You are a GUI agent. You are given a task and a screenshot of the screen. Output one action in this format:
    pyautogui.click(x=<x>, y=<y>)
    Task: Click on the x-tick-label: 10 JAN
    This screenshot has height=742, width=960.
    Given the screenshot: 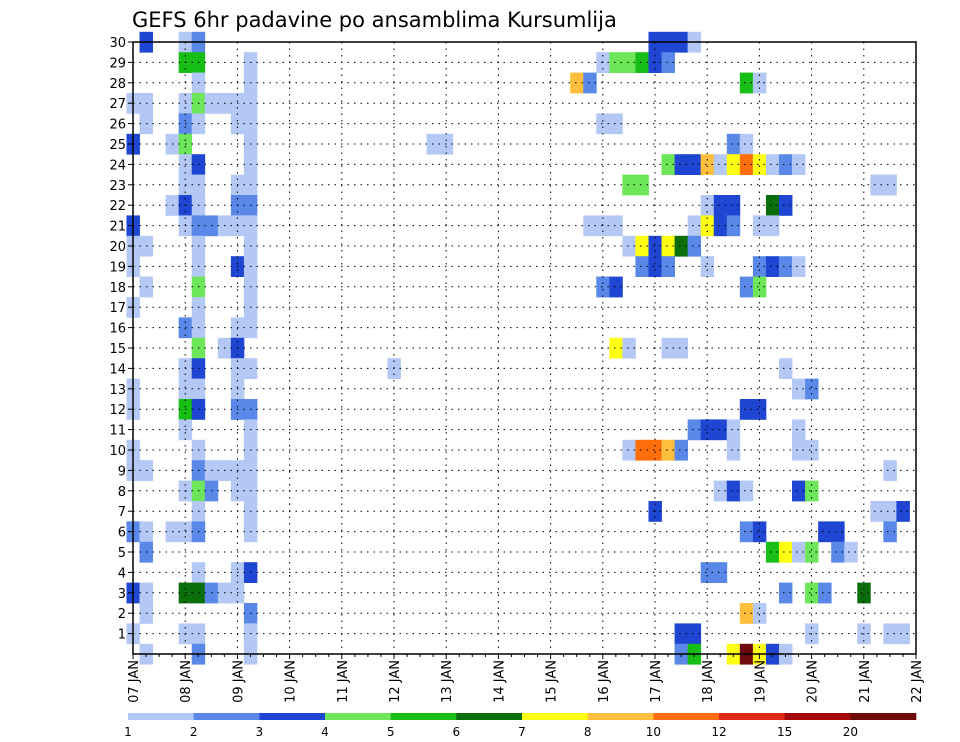 What is the action you would take?
    pyautogui.click(x=291, y=681)
    